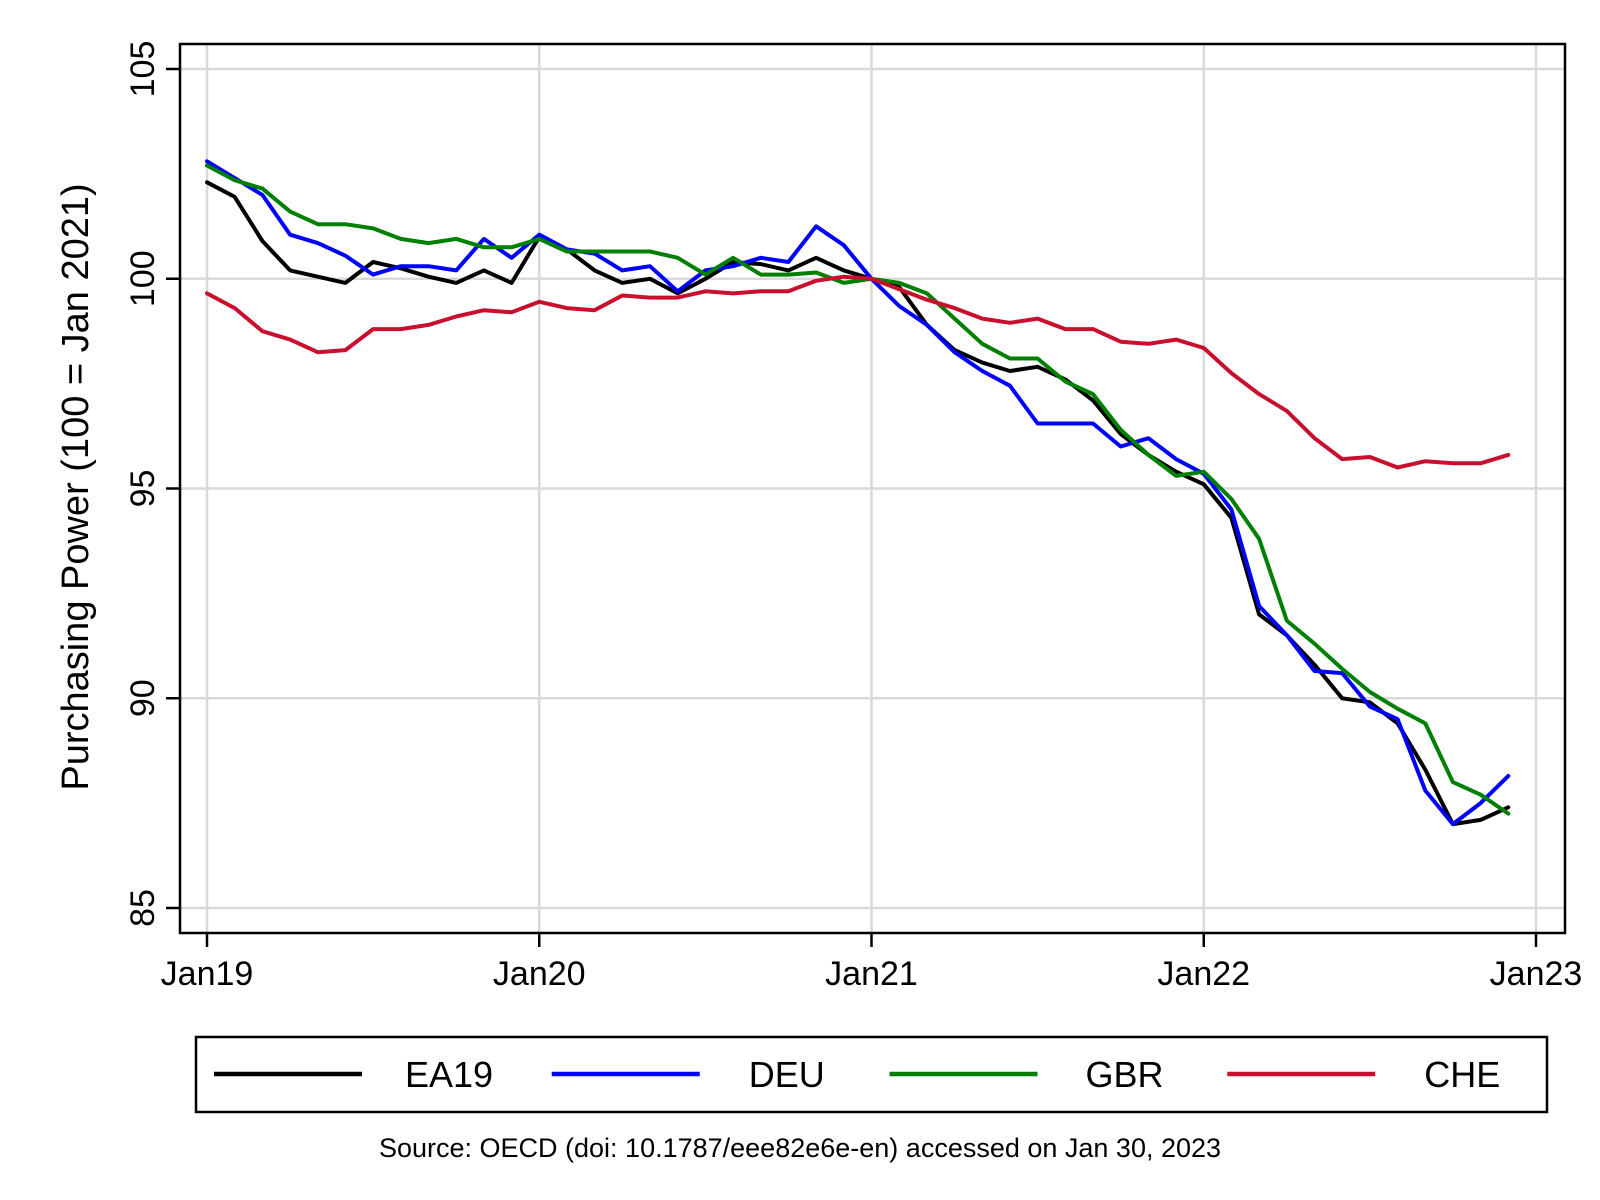 This screenshot has width=1600, height=1200. I want to click on y-tick-label: 85, so click(143, 908).